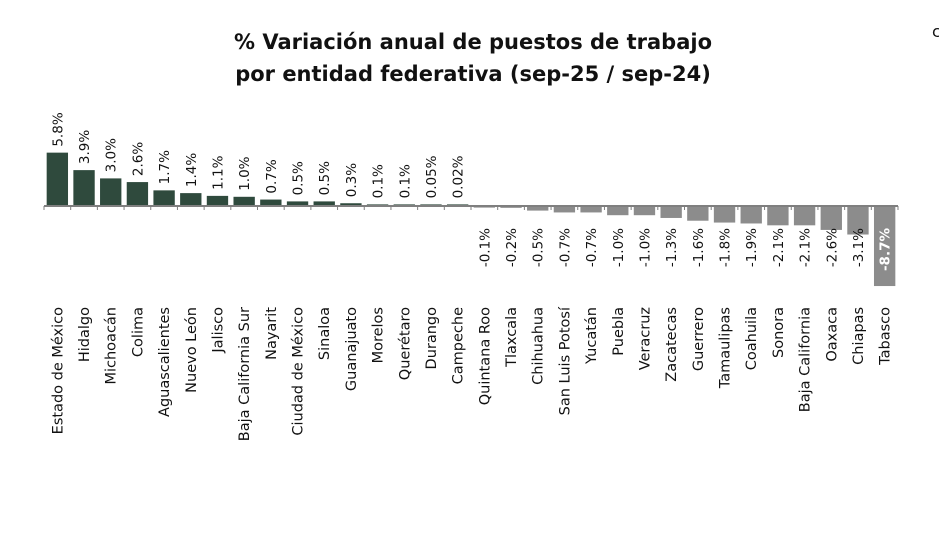  I want to click on category-label: San Luis Potosí, so click(565, 360).